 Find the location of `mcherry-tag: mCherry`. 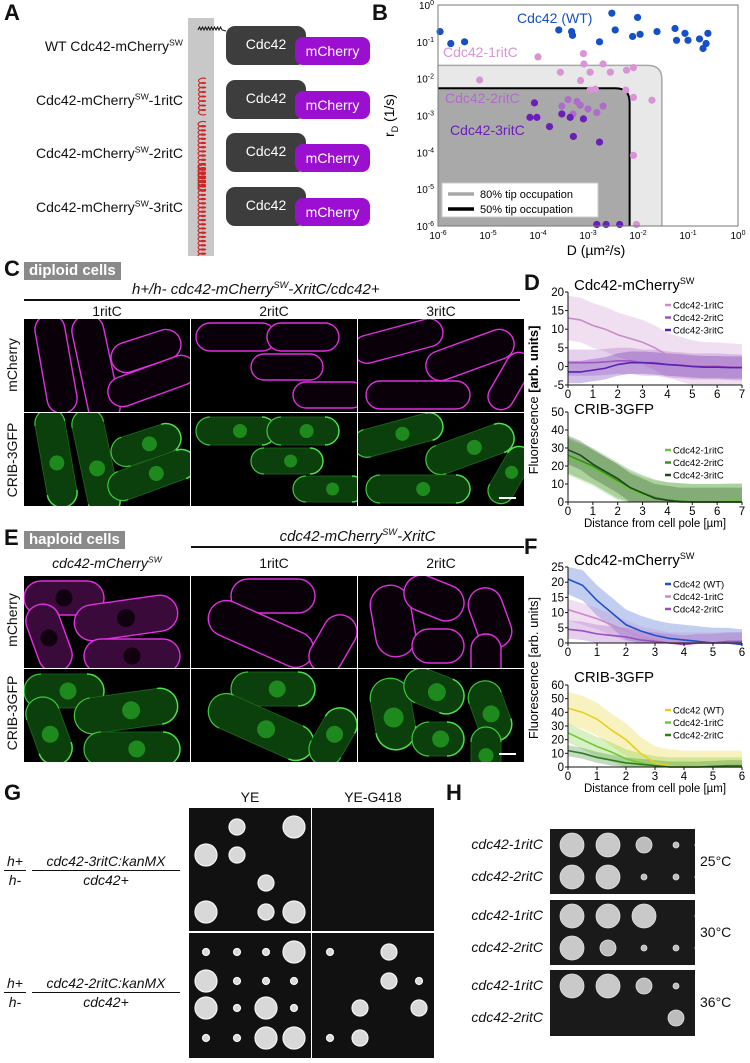

mcherry-tag: mCherry is located at coordinates (332, 211).